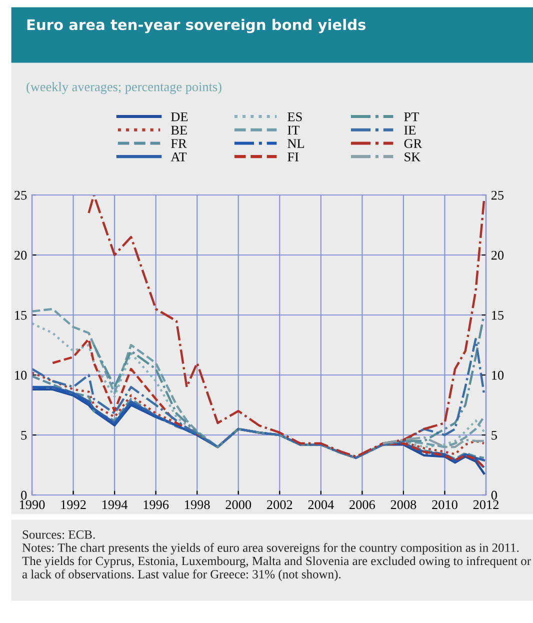  Describe the element at coordinates (296, 143) in the screenshot. I see `legend-label: NL` at that location.